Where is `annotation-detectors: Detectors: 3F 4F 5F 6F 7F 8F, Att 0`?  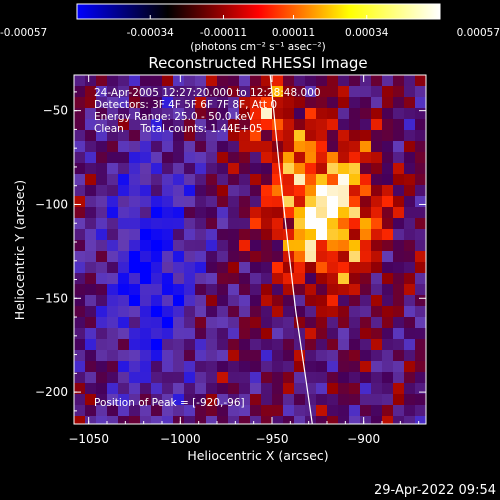 annotation-detectors: Detectors: 3F 4F 5F 6F 7F 8F, Att 0 is located at coordinates (185, 105).